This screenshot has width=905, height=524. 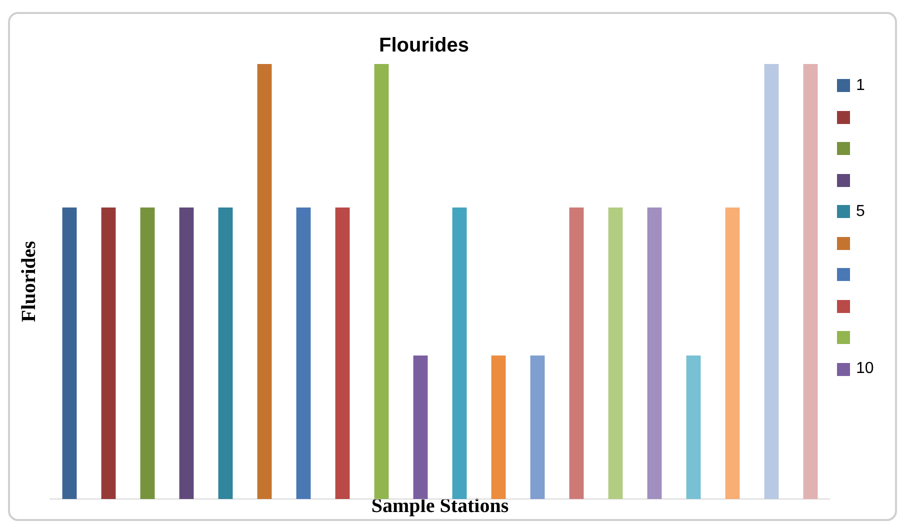 What do you see at coordinates (424, 45) in the screenshot?
I see `chart-title: Flourides` at bounding box center [424, 45].